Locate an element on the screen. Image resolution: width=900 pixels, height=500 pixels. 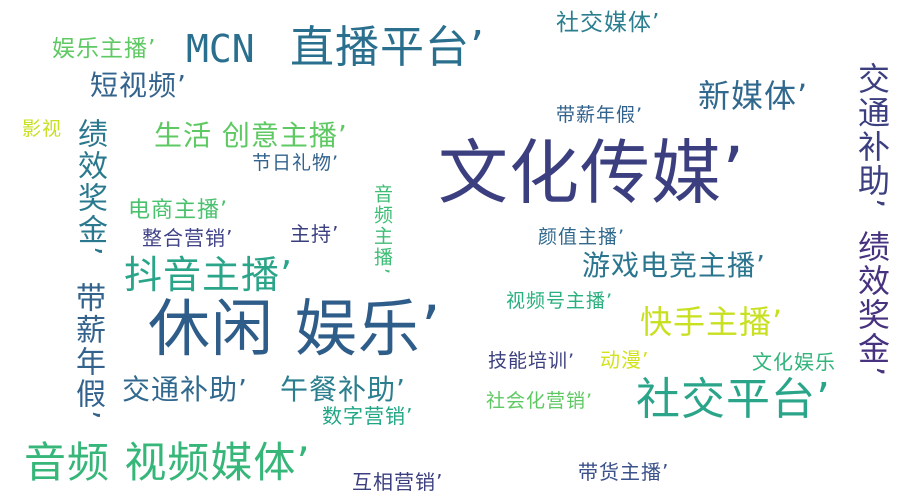
word-duan-shipin: 短视频’ is located at coordinates (138, 85).